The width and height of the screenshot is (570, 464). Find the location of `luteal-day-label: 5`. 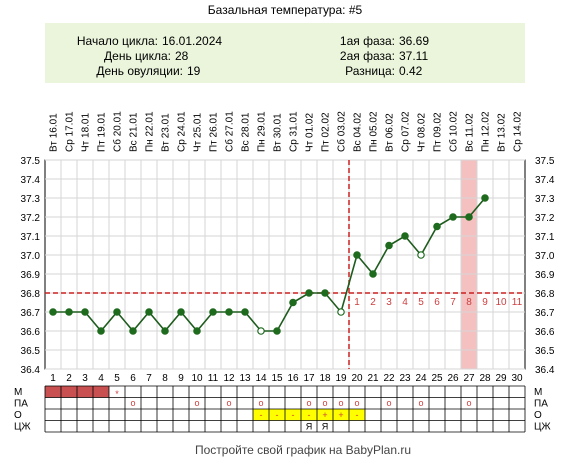

luteal-day-label: 5 is located at coordinates (421, 302).